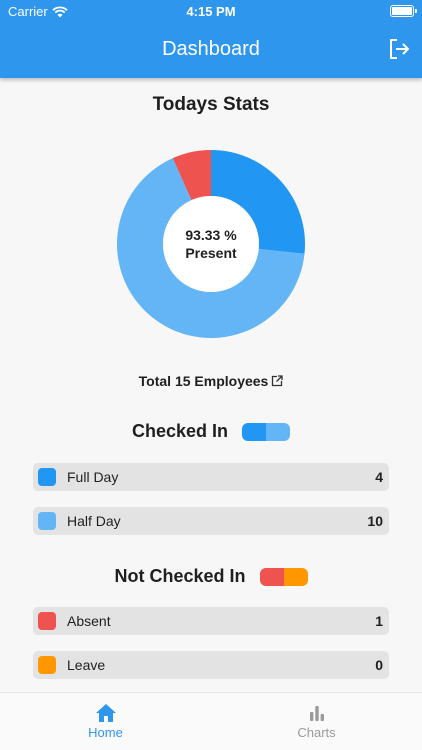 This screenshot has height=750, width=422. Describe the element at coordinates (180, 431) in the screenshot. I see `checked-in-title: Checked In` at that location.